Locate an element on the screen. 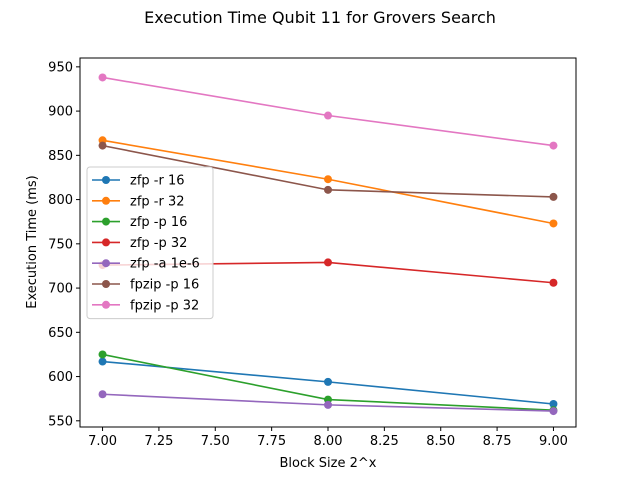  legend-item: zfp -r 32 is located at coordinates (138, 201).